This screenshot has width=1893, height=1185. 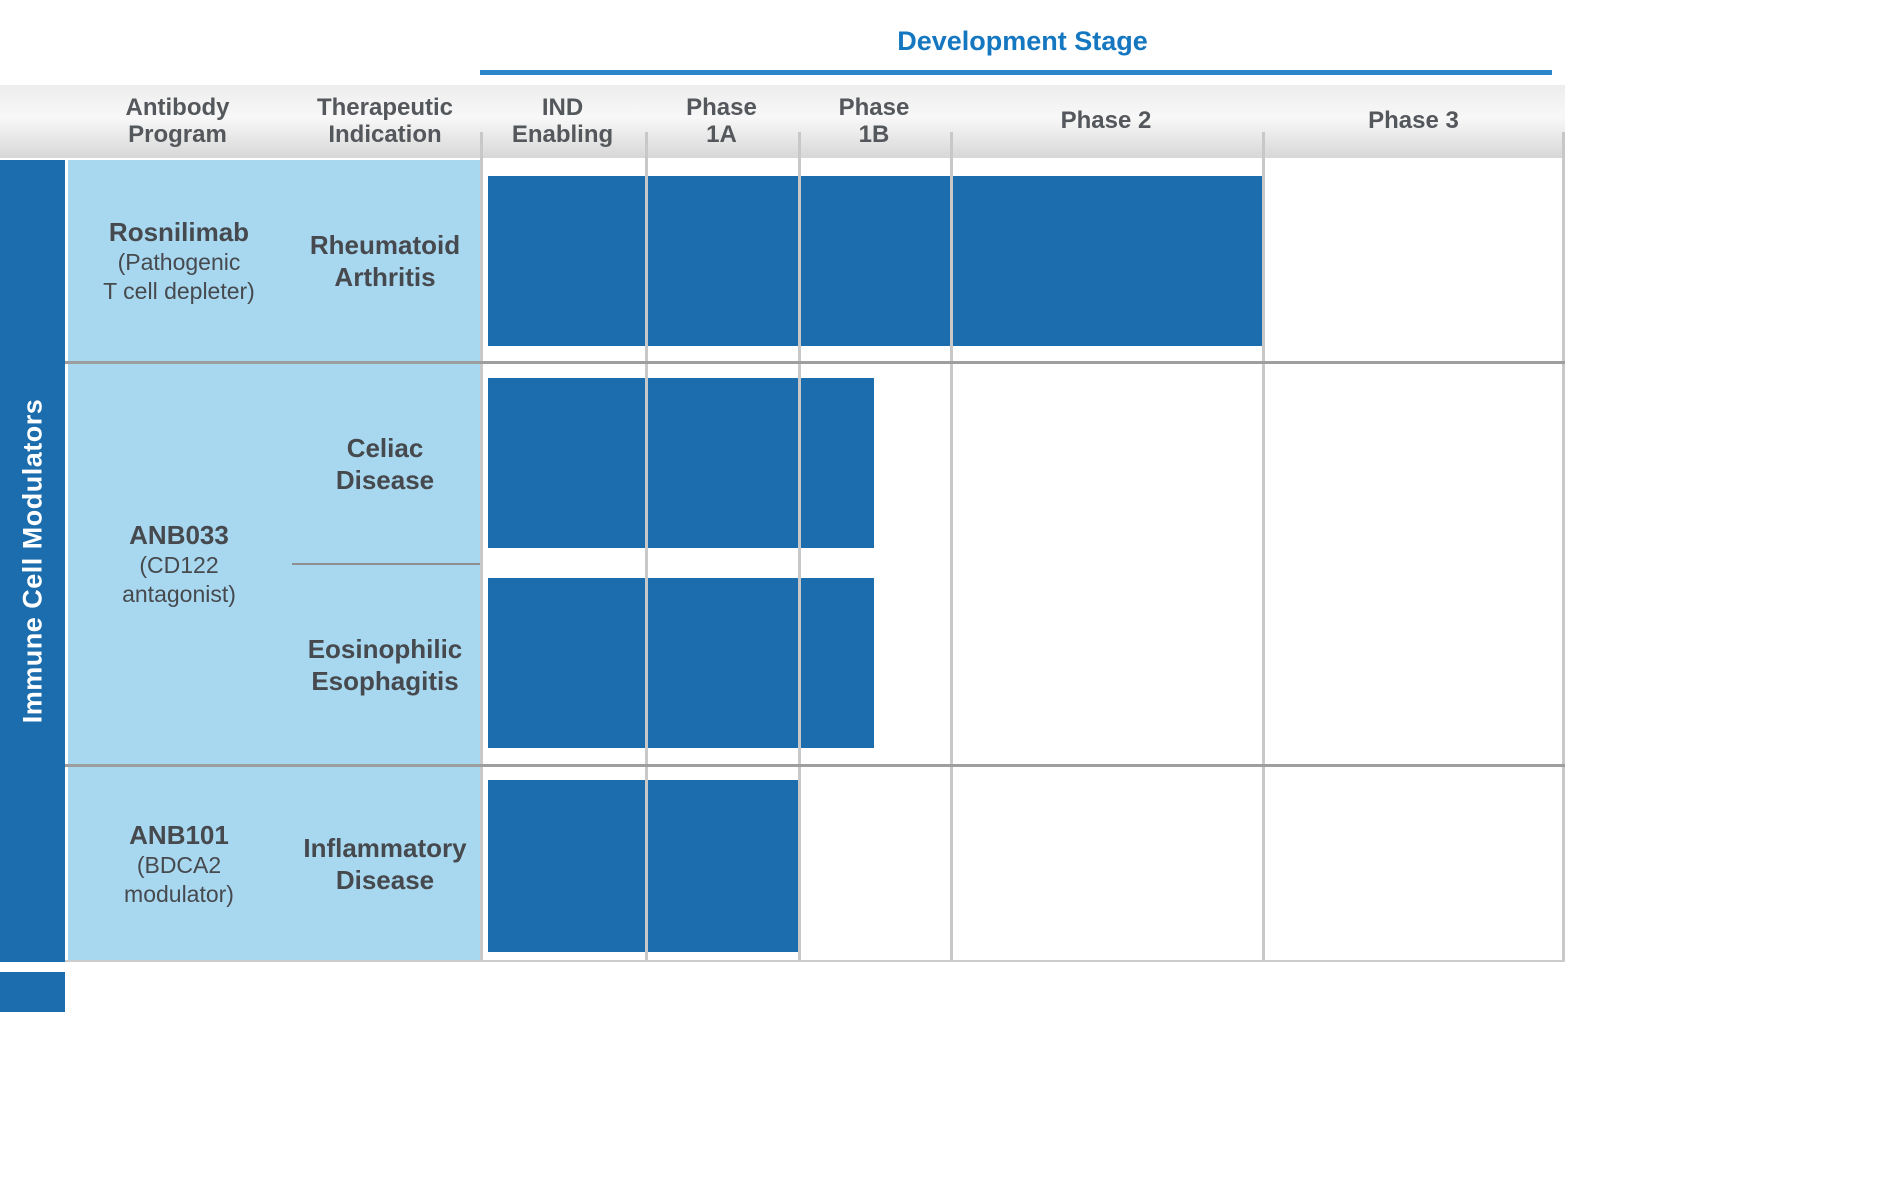 What do you see at coordinates (1022, 41) in the screenshot?
I see `development-stage-title: Development Stage` at bounding box center [1022, 41].